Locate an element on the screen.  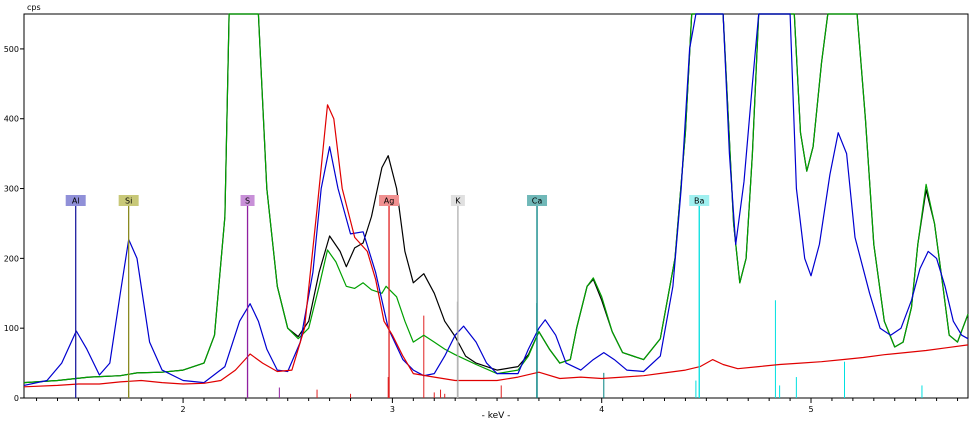
y-tick-label: 300 is located at coordinates (11, 189).